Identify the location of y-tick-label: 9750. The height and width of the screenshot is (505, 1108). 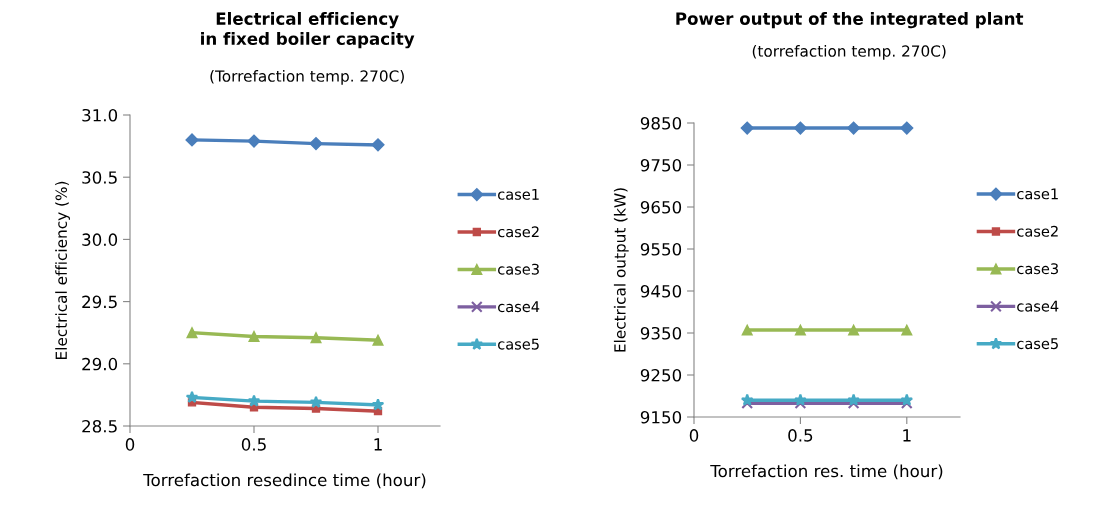
(661, 165).